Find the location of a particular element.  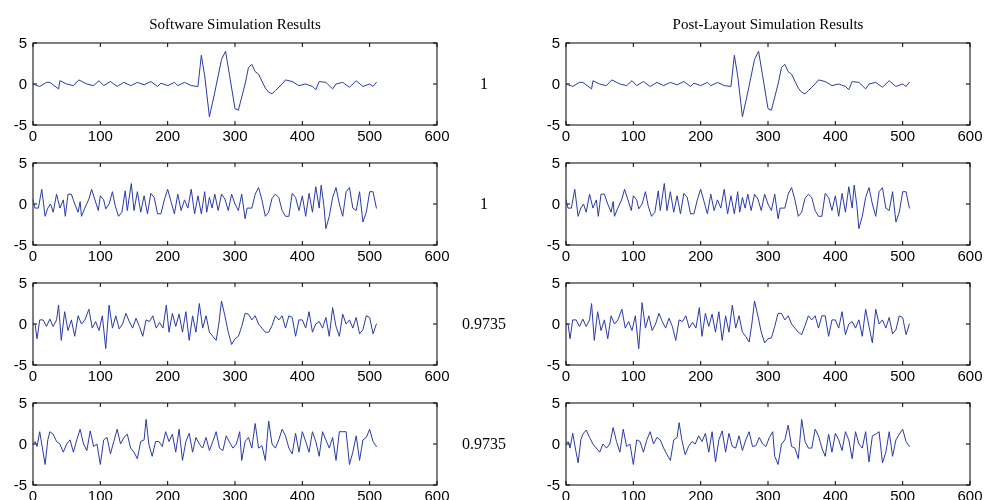

chart-title: Post-Layout Simulation Results is located at coordinates (768, 24).